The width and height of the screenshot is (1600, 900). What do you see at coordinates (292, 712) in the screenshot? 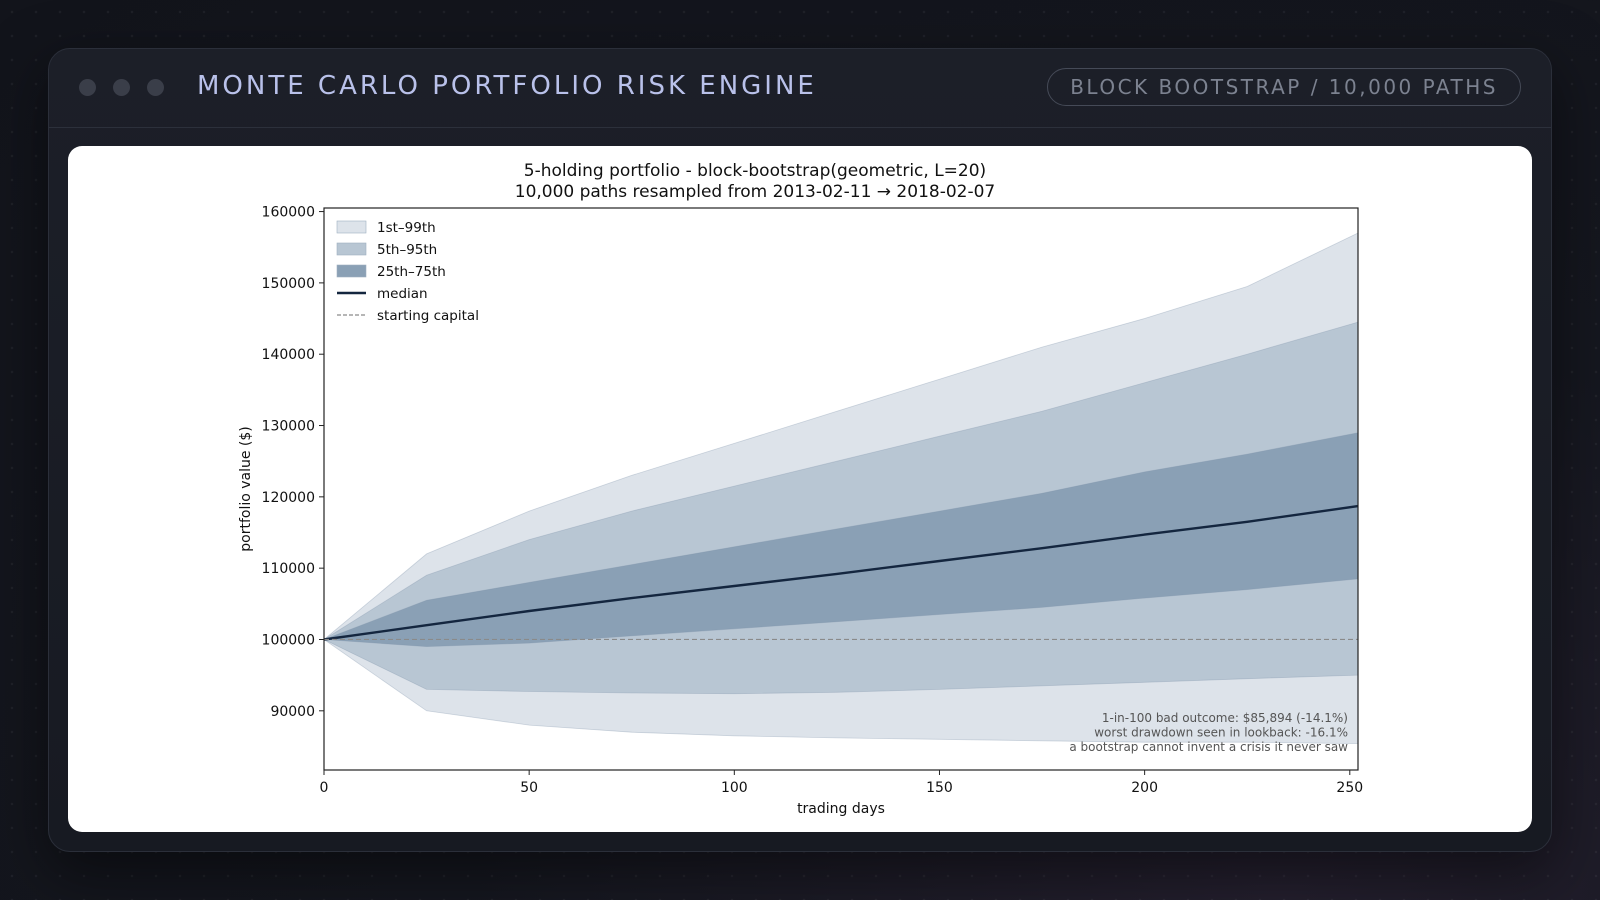
I see `y-tick-label: 90000` at bounding box center [292, 712].